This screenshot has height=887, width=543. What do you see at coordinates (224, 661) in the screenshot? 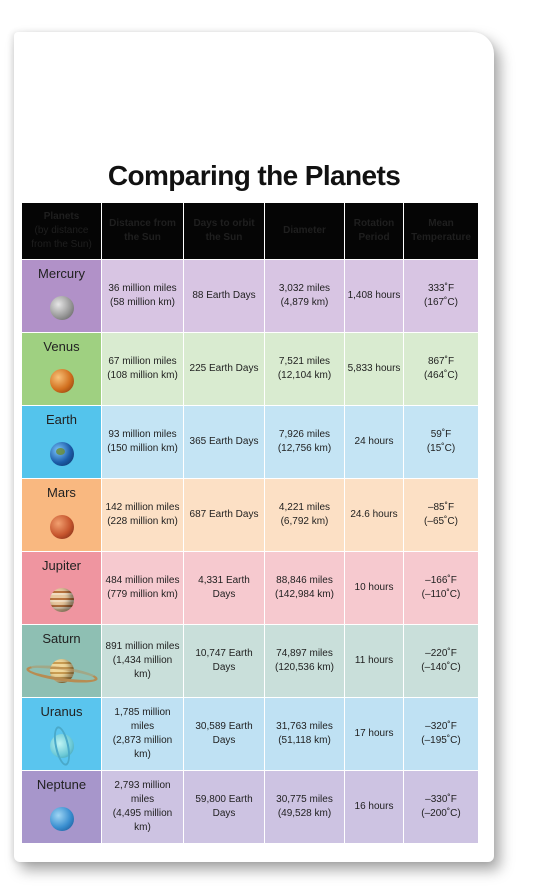
I see `orbit-cell: 10,747 Earth Days` at bounding box center [224, 661].